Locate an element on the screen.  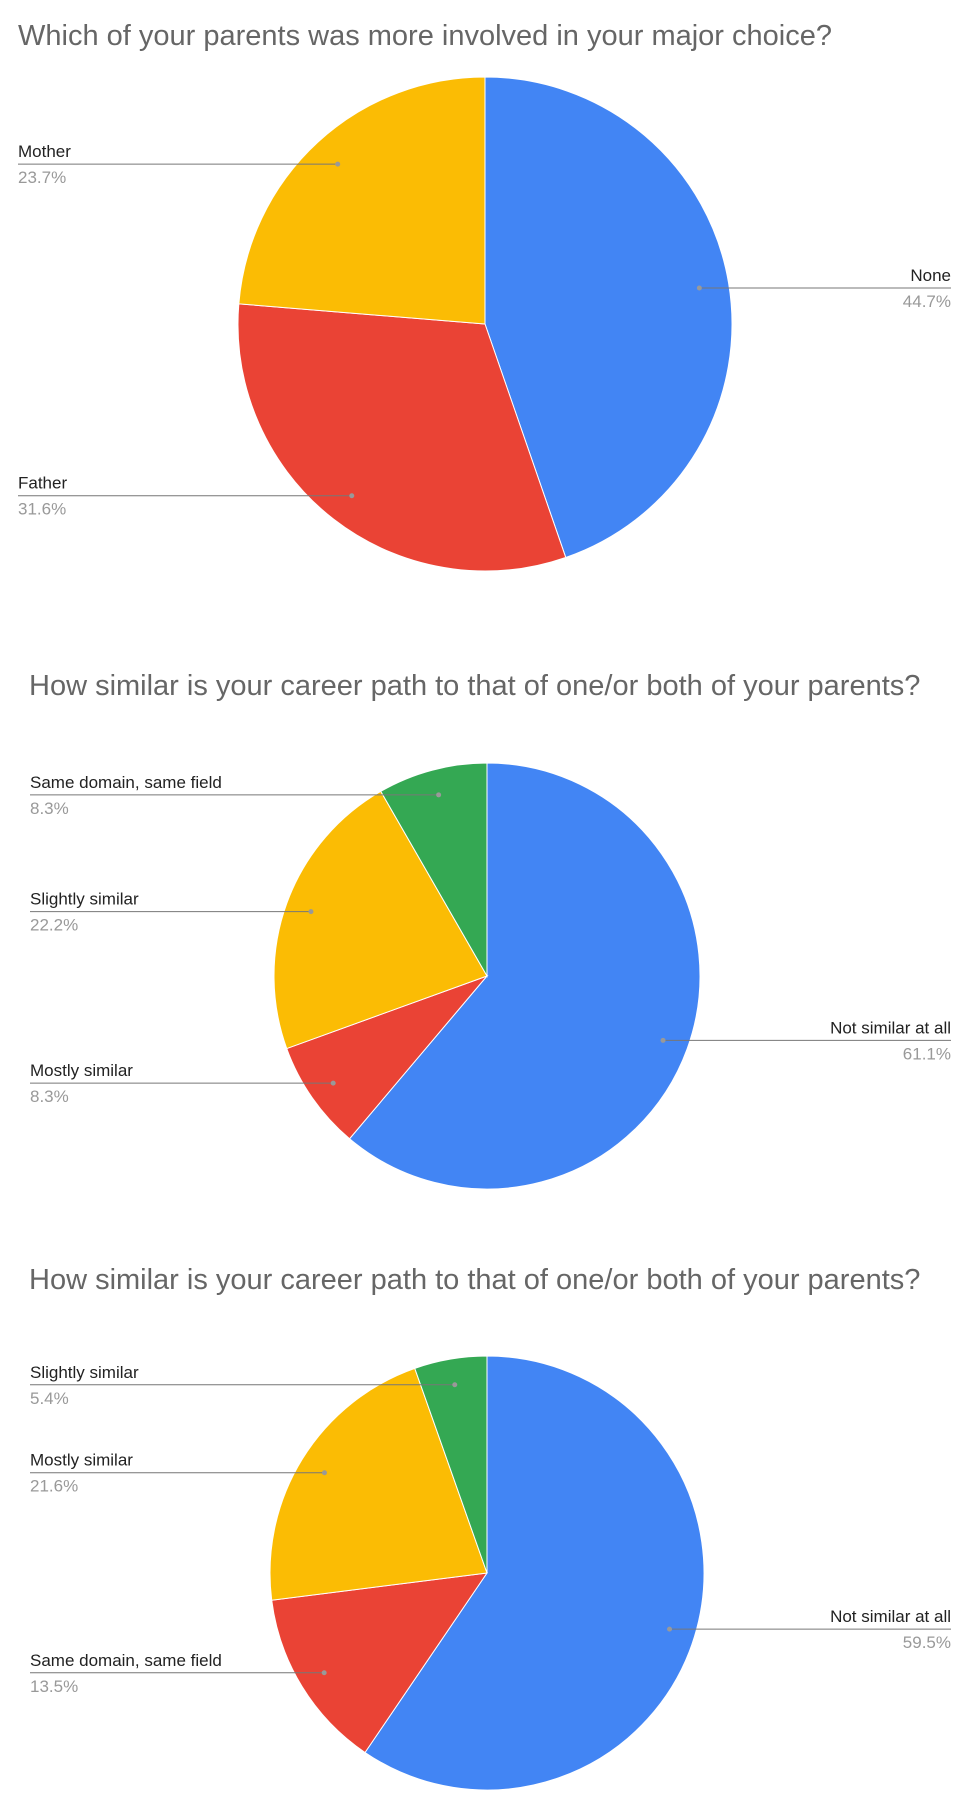
slice-value-label: 61.1% is located at coordinates (927, 1053).